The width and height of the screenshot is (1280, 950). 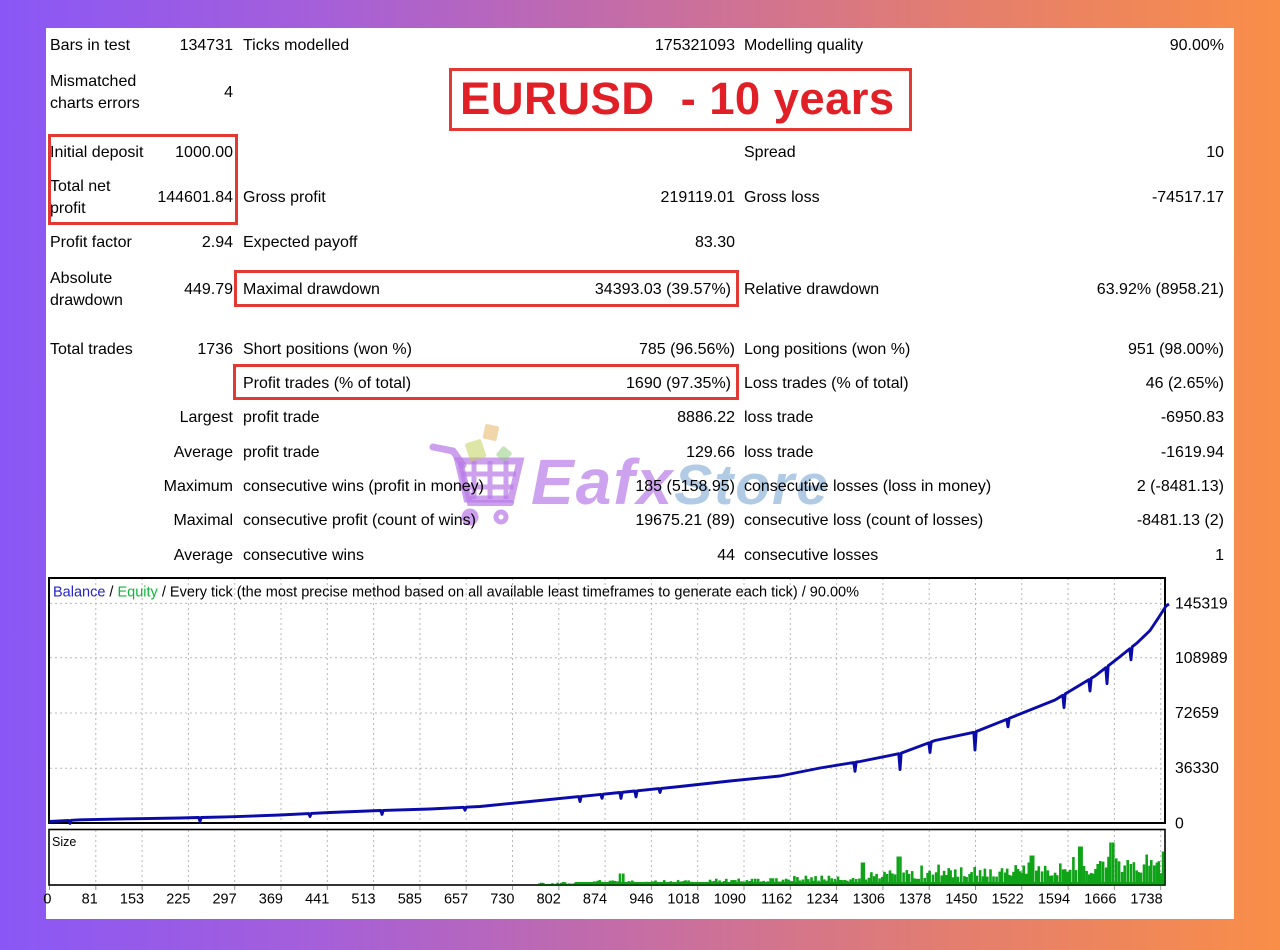 What do you see at coordinates (961, 900) in the screenshot?
I see `svg-text: 1450` at bounding box center [961, 900].